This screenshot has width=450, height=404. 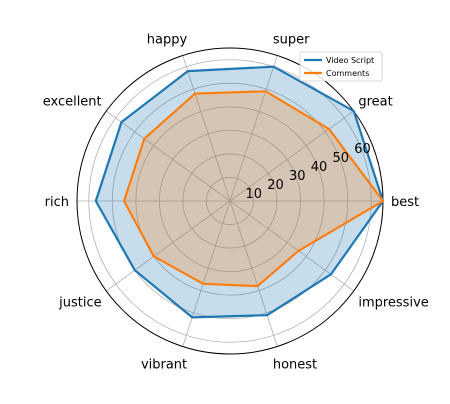 What do you see at coordinates (341, 66) in the screenshot?
I see `legend: Video Script Comments` at bounding box center [341, 66].